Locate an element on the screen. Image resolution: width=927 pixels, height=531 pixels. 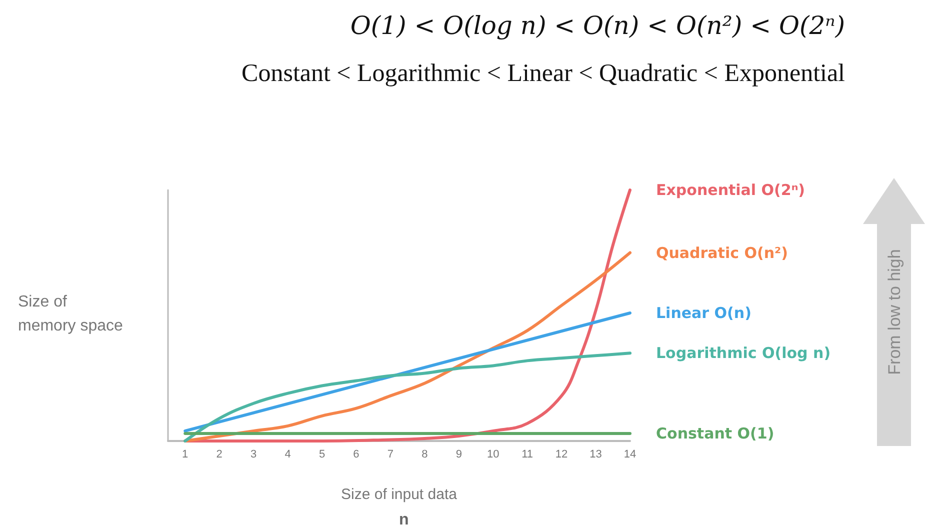
x-tick-label: 3 is located at coordinates (253, 454).